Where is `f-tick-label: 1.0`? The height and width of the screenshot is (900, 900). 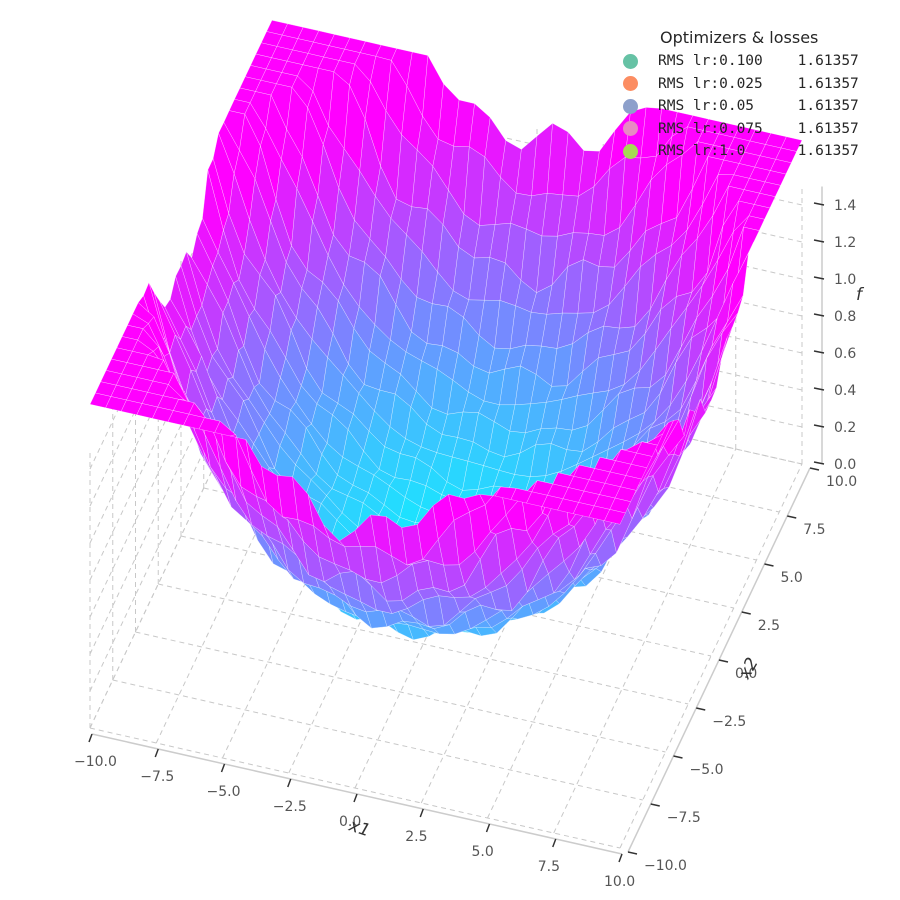 f-tick-label: 1.0 is located at coordinates (845, 280).